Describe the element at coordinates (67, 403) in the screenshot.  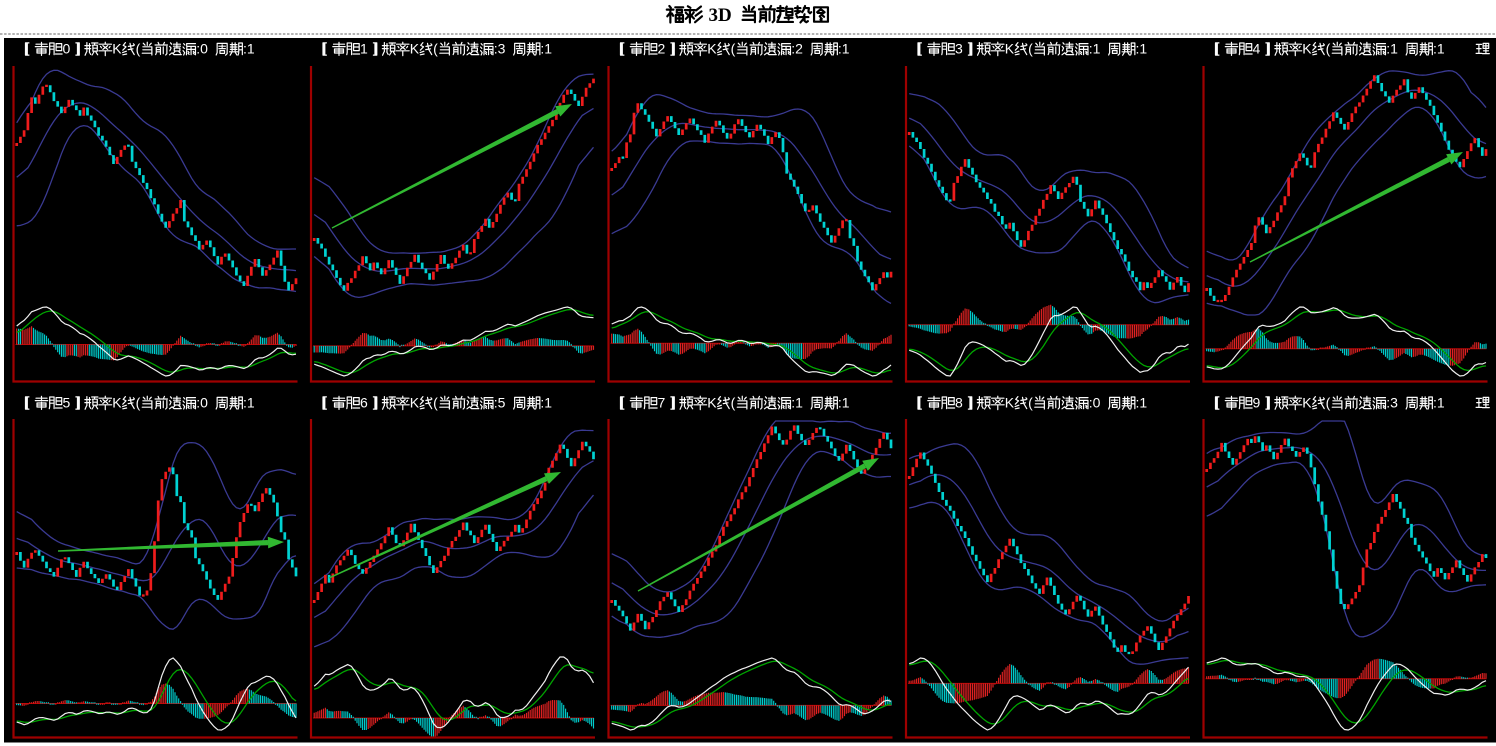
I see `svg-text: 5` at that location.